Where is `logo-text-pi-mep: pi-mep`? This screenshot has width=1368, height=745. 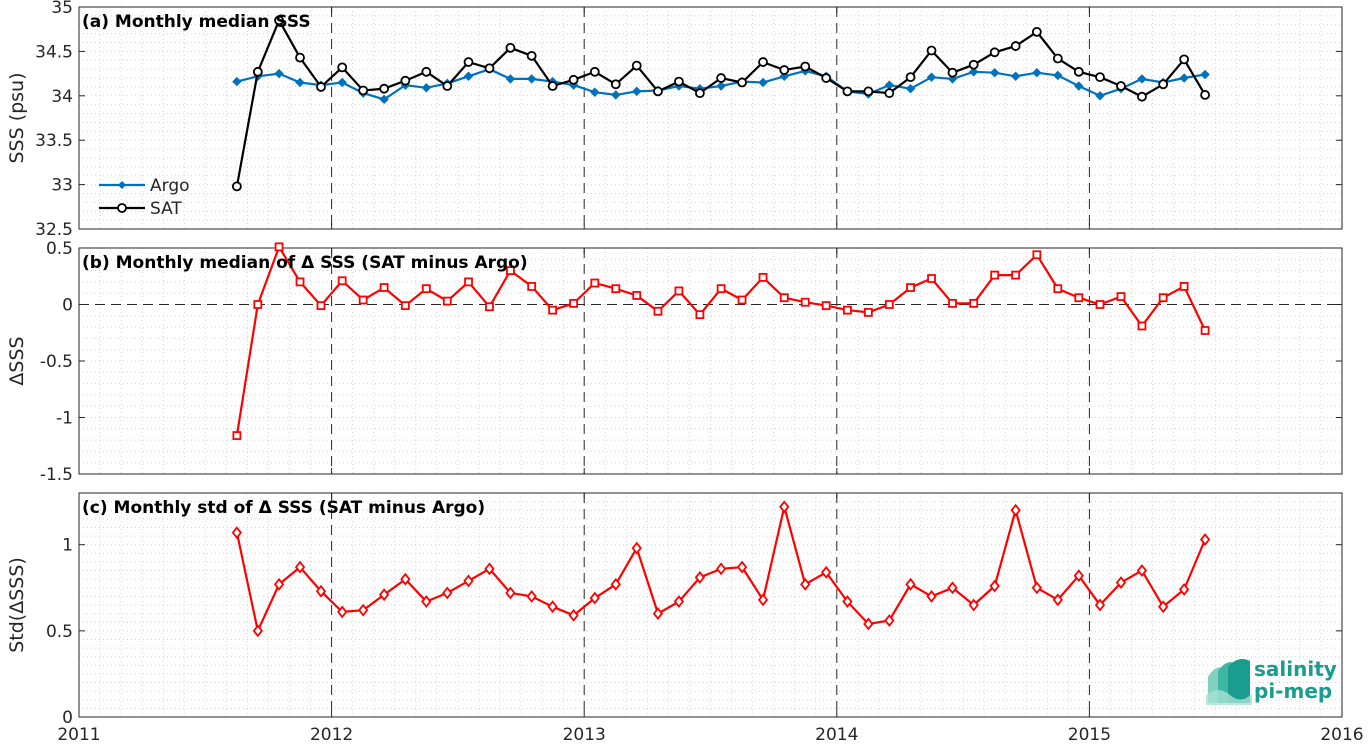 logo-text-pi-mep: pi-mep is located at coordinates (1293, 691).